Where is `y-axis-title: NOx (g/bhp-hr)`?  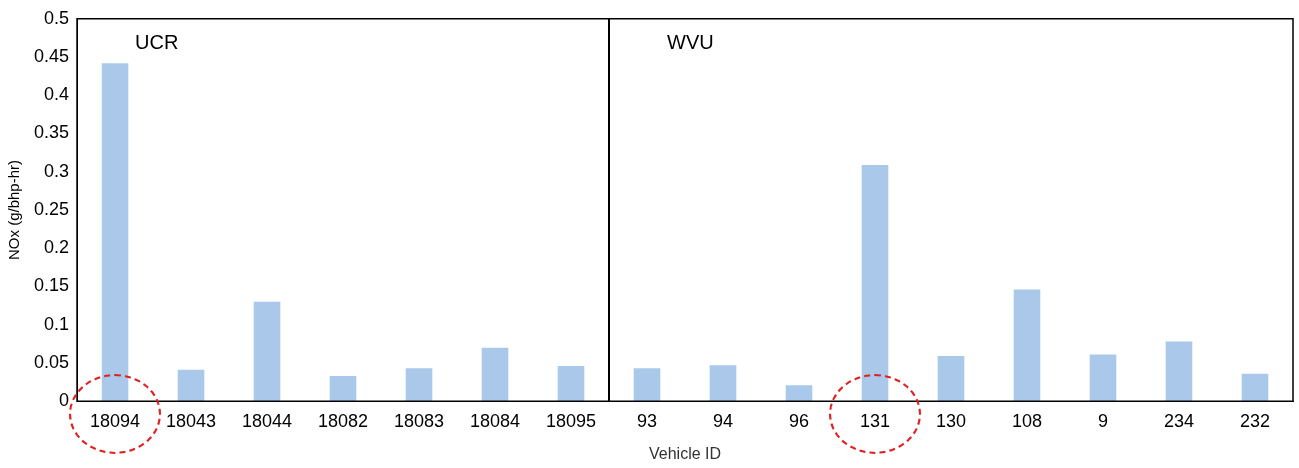
y-axis-title: NOx (g/bhp-hr) is located at coordinates (14, 210).